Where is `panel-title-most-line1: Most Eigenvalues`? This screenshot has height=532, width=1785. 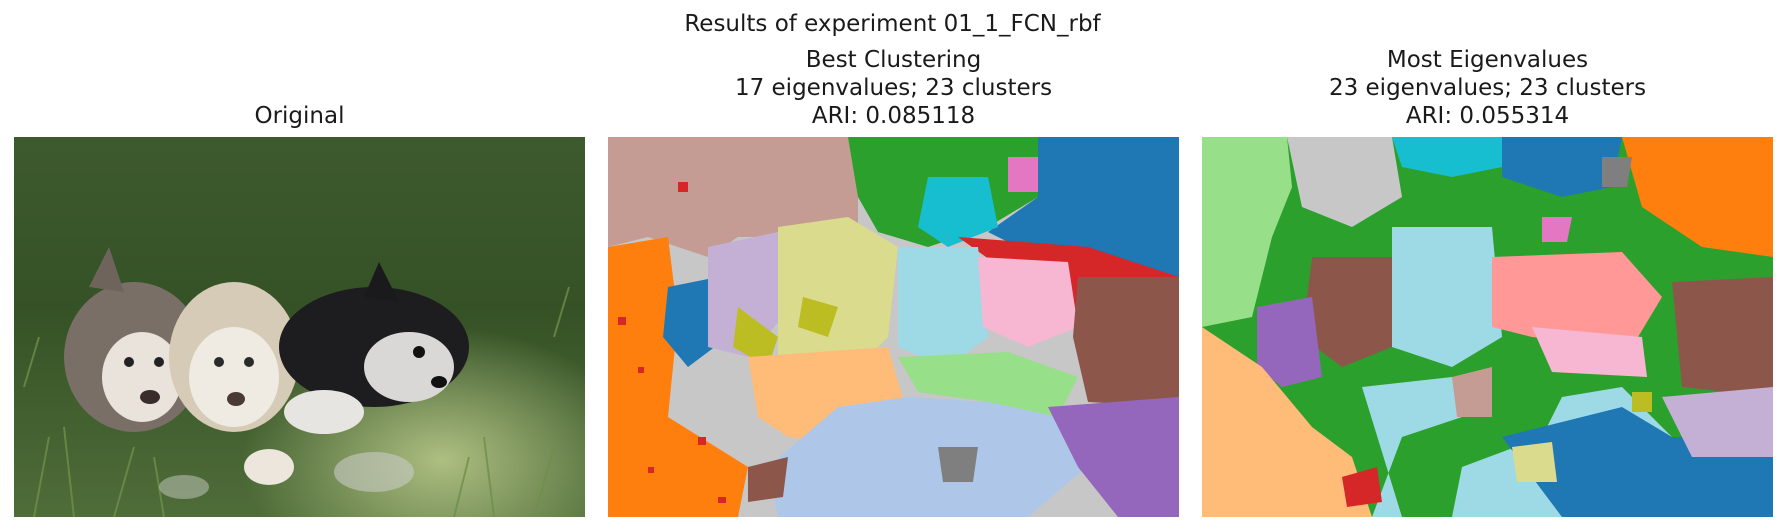
panel-title-most-line1: Most Eigenvalues is located at coordinates (1487, 60).